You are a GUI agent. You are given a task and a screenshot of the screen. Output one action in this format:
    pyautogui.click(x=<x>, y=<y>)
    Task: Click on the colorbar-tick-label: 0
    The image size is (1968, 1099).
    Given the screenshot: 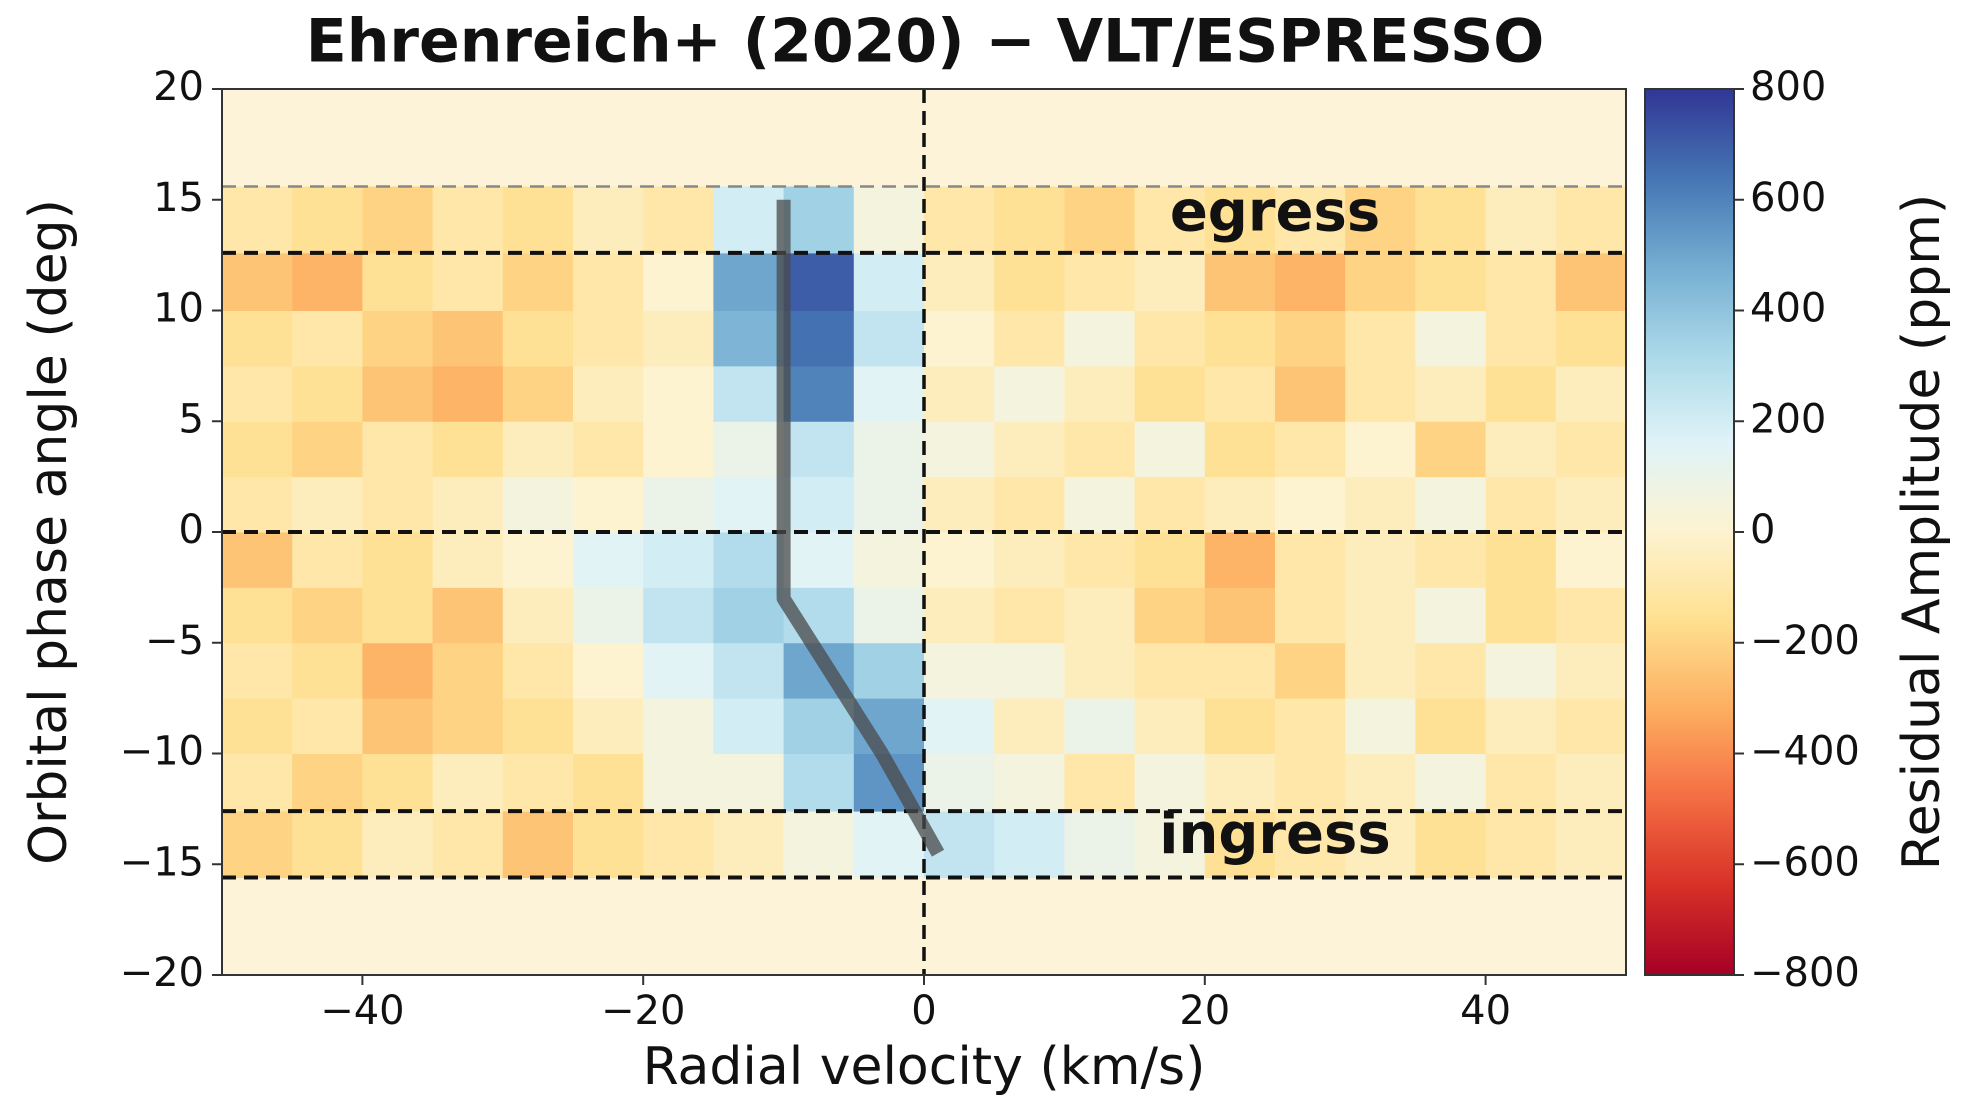 What is the action you would take?
    pyautogui.click(x=1762, y=530)
    